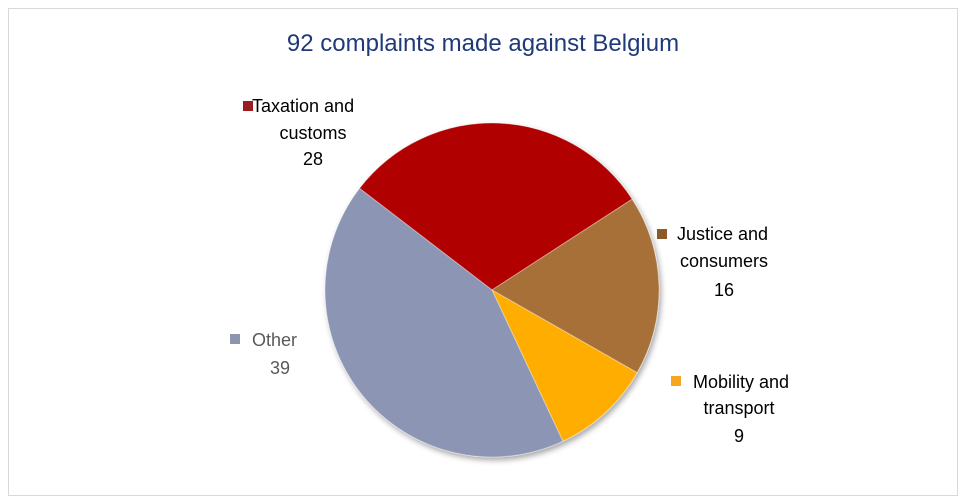 The image size is (966, 502). I want to click on pie-slice-justice-consumers, so click(575, 286).